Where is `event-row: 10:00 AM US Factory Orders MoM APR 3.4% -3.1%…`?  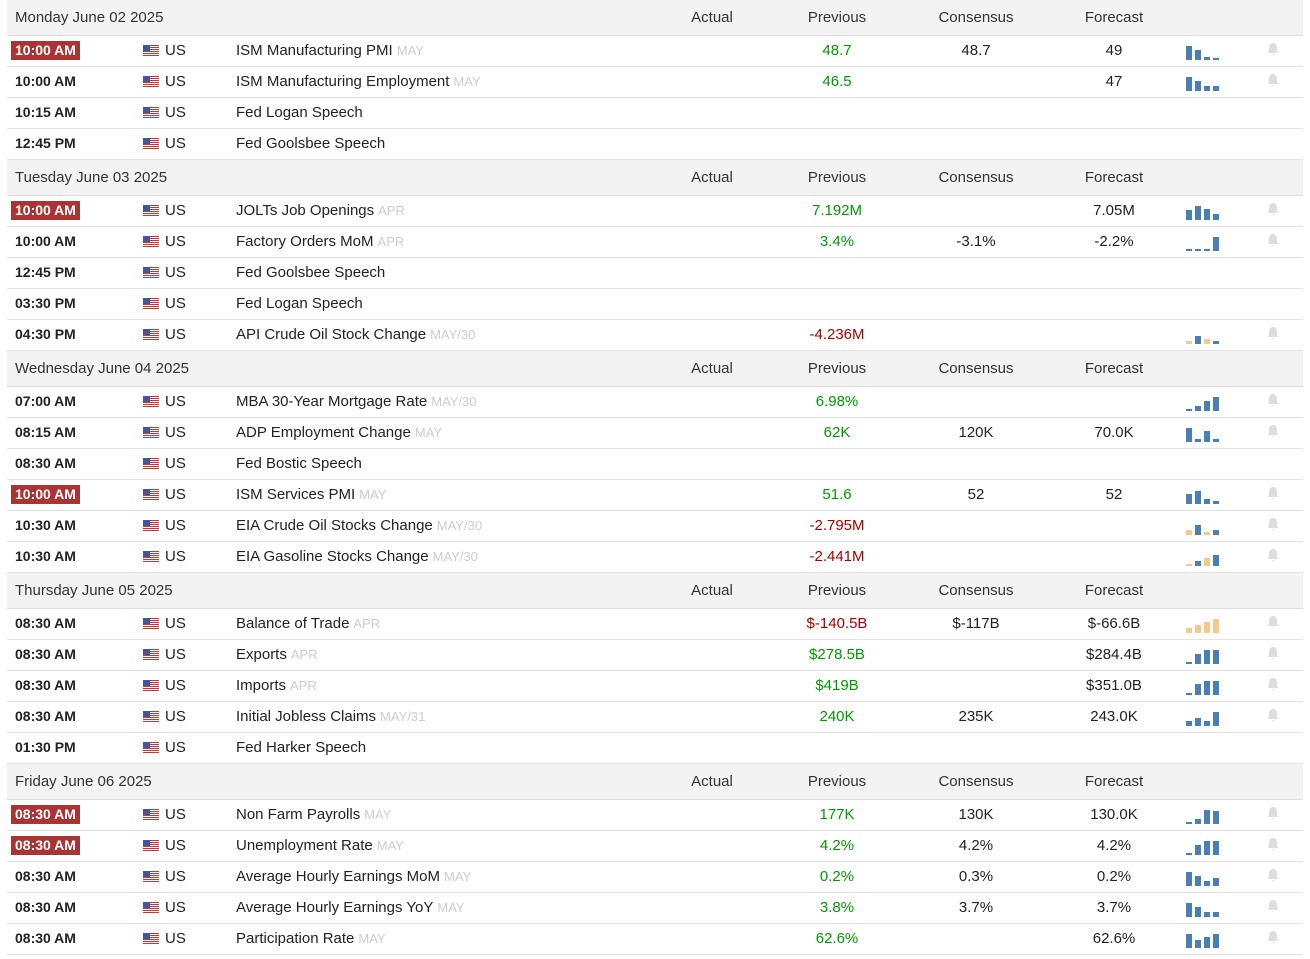
event-row: 10:00 AM US Factory Orders MoM APR 3.4% -3.1%… is located at coordinates (655, 242).